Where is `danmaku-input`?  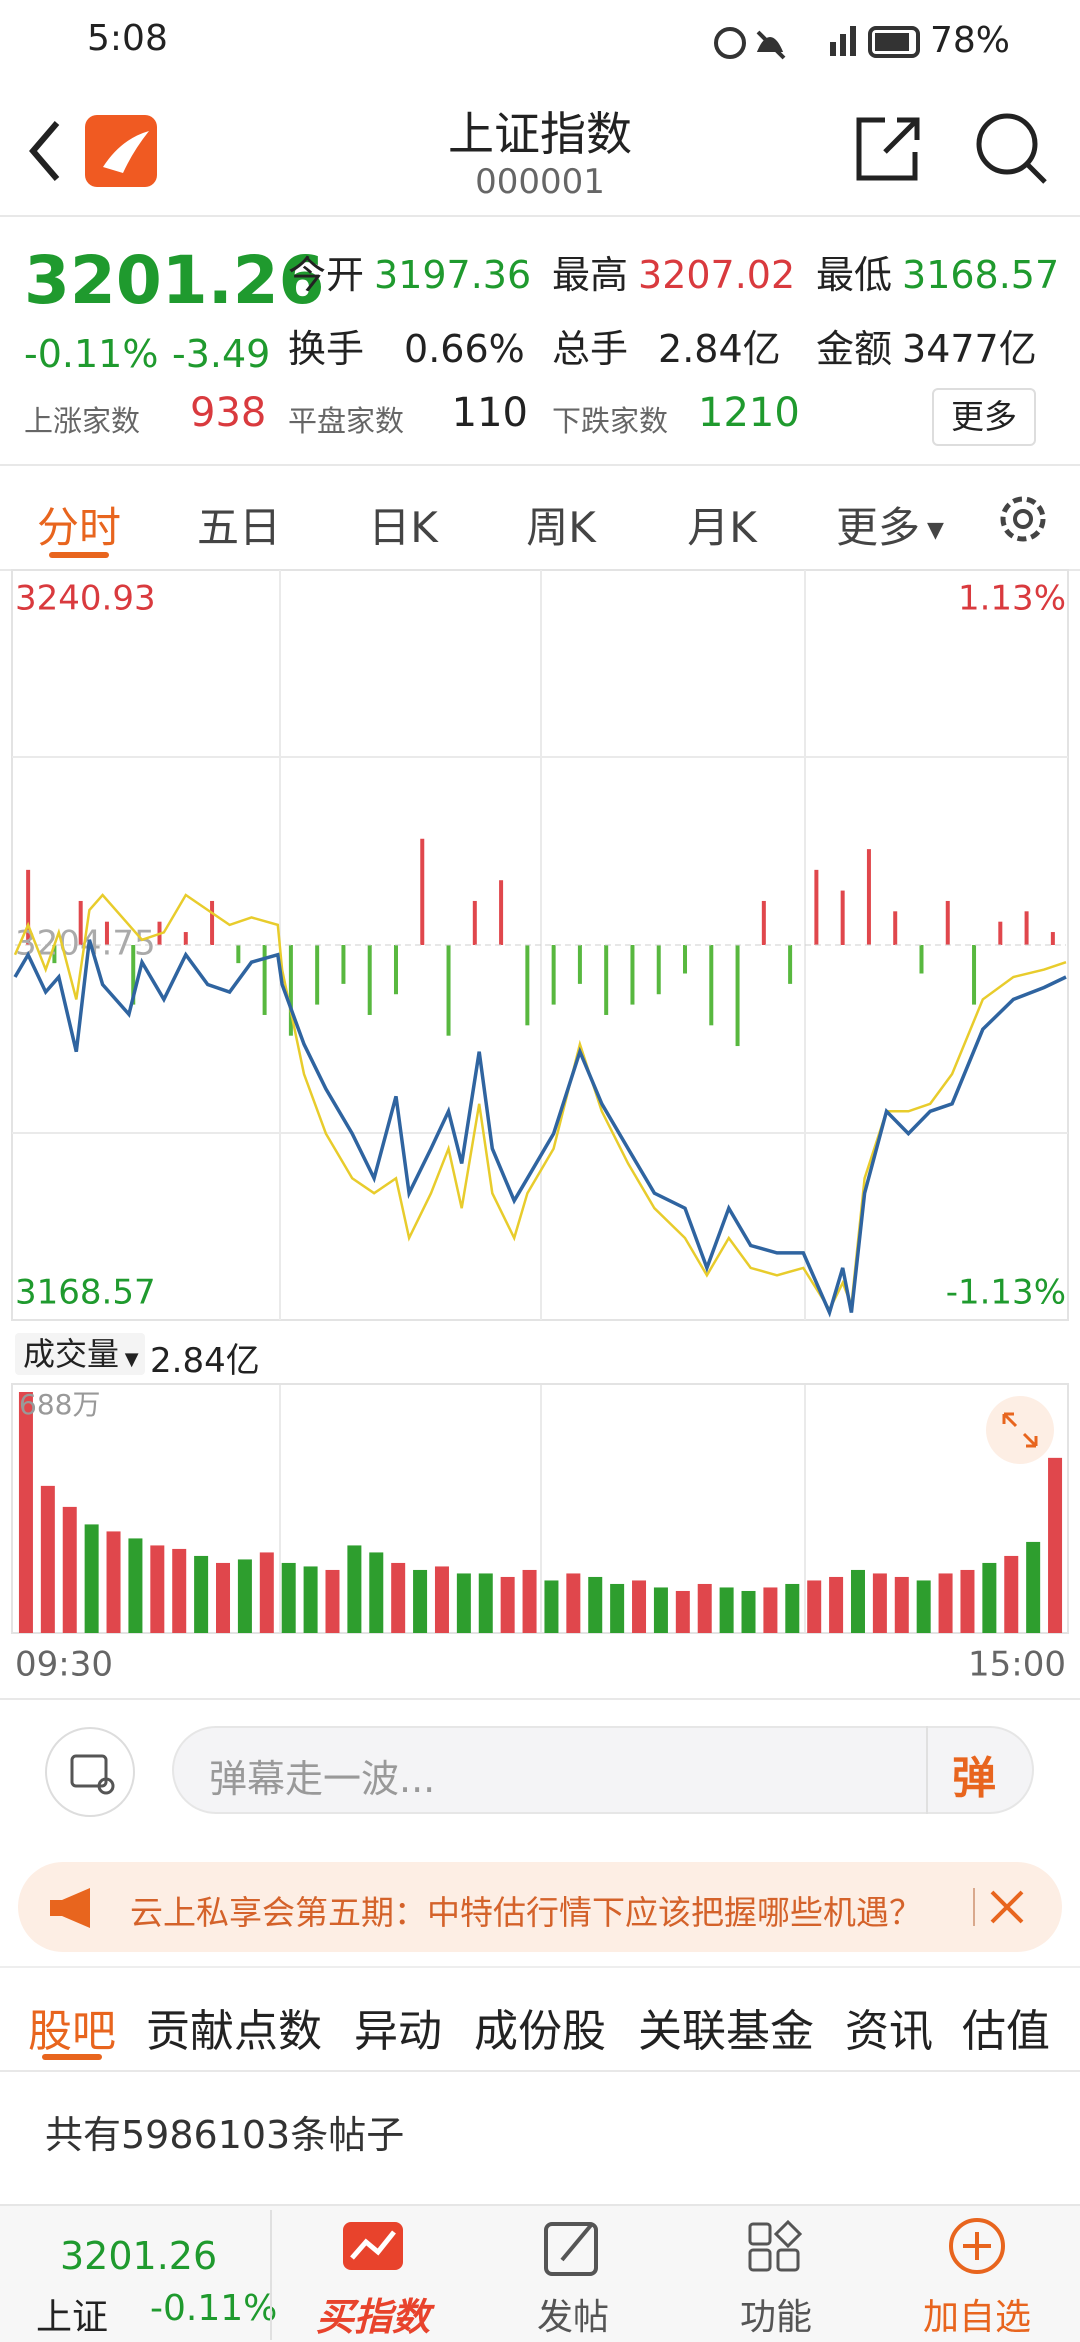 danmaku-input is located at coordinates (603, 1770).